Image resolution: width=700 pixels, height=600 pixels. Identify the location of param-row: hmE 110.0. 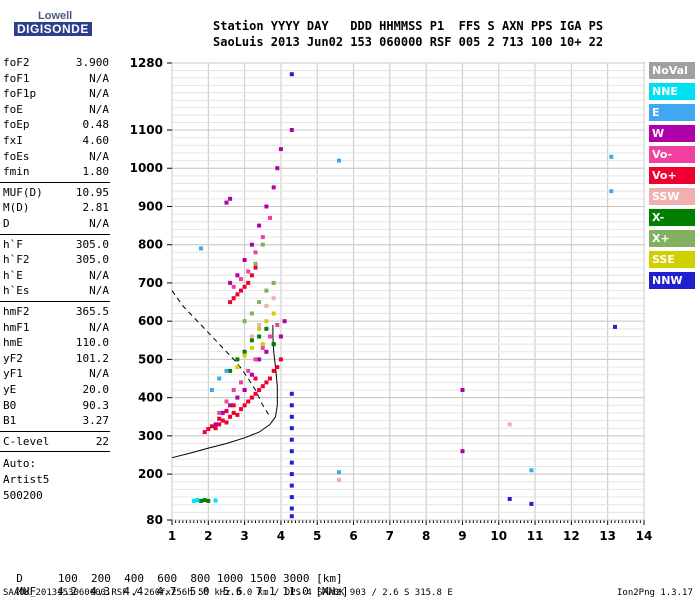
(56, 342).